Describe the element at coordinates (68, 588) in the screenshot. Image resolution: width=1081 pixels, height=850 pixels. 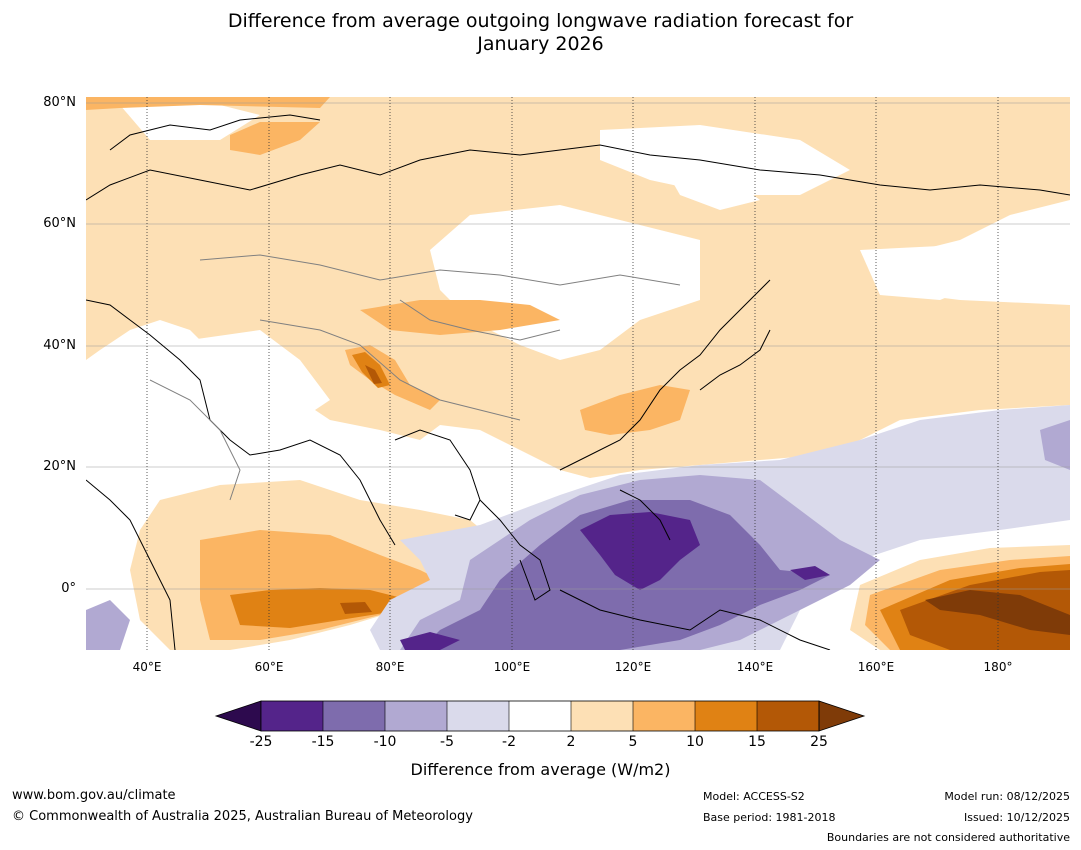
I see `lat-label-0: 0°` at that location.